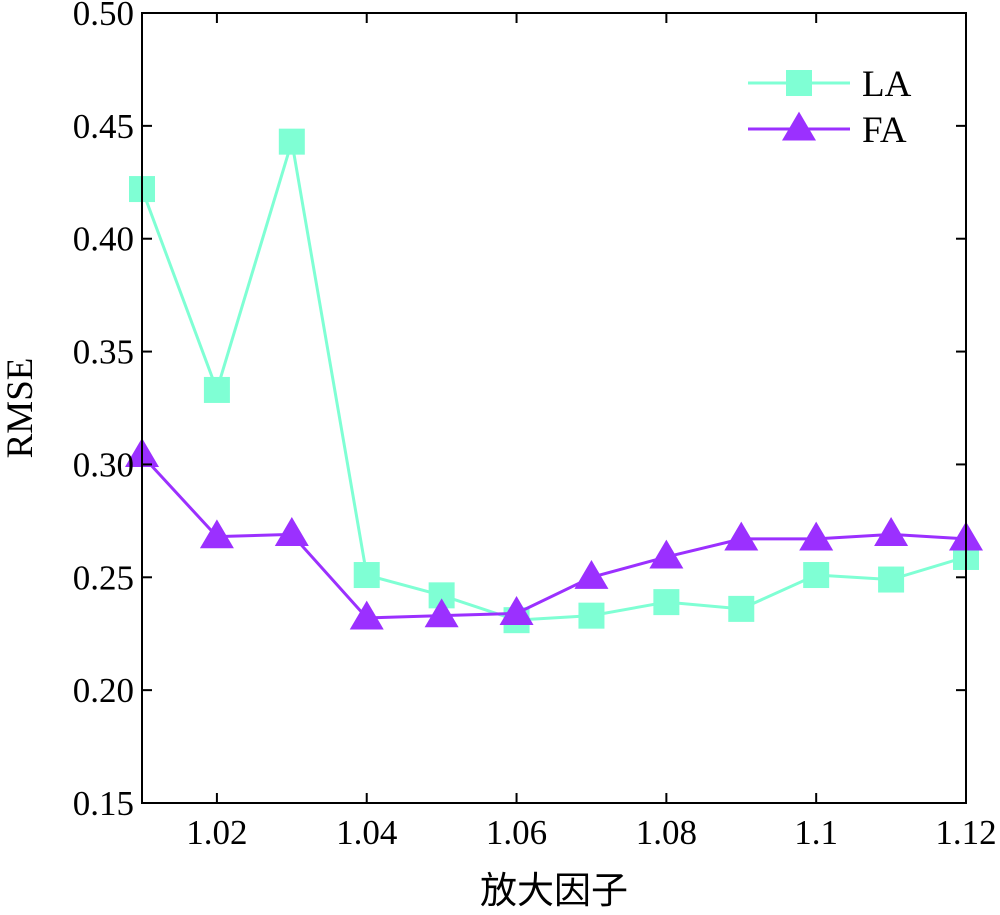 The image size is (1000, 915). What do you see at coordinates (516, 832) in the screenshot?
I see `x-tick-label: 1.06` at bounding box center [516, 832].